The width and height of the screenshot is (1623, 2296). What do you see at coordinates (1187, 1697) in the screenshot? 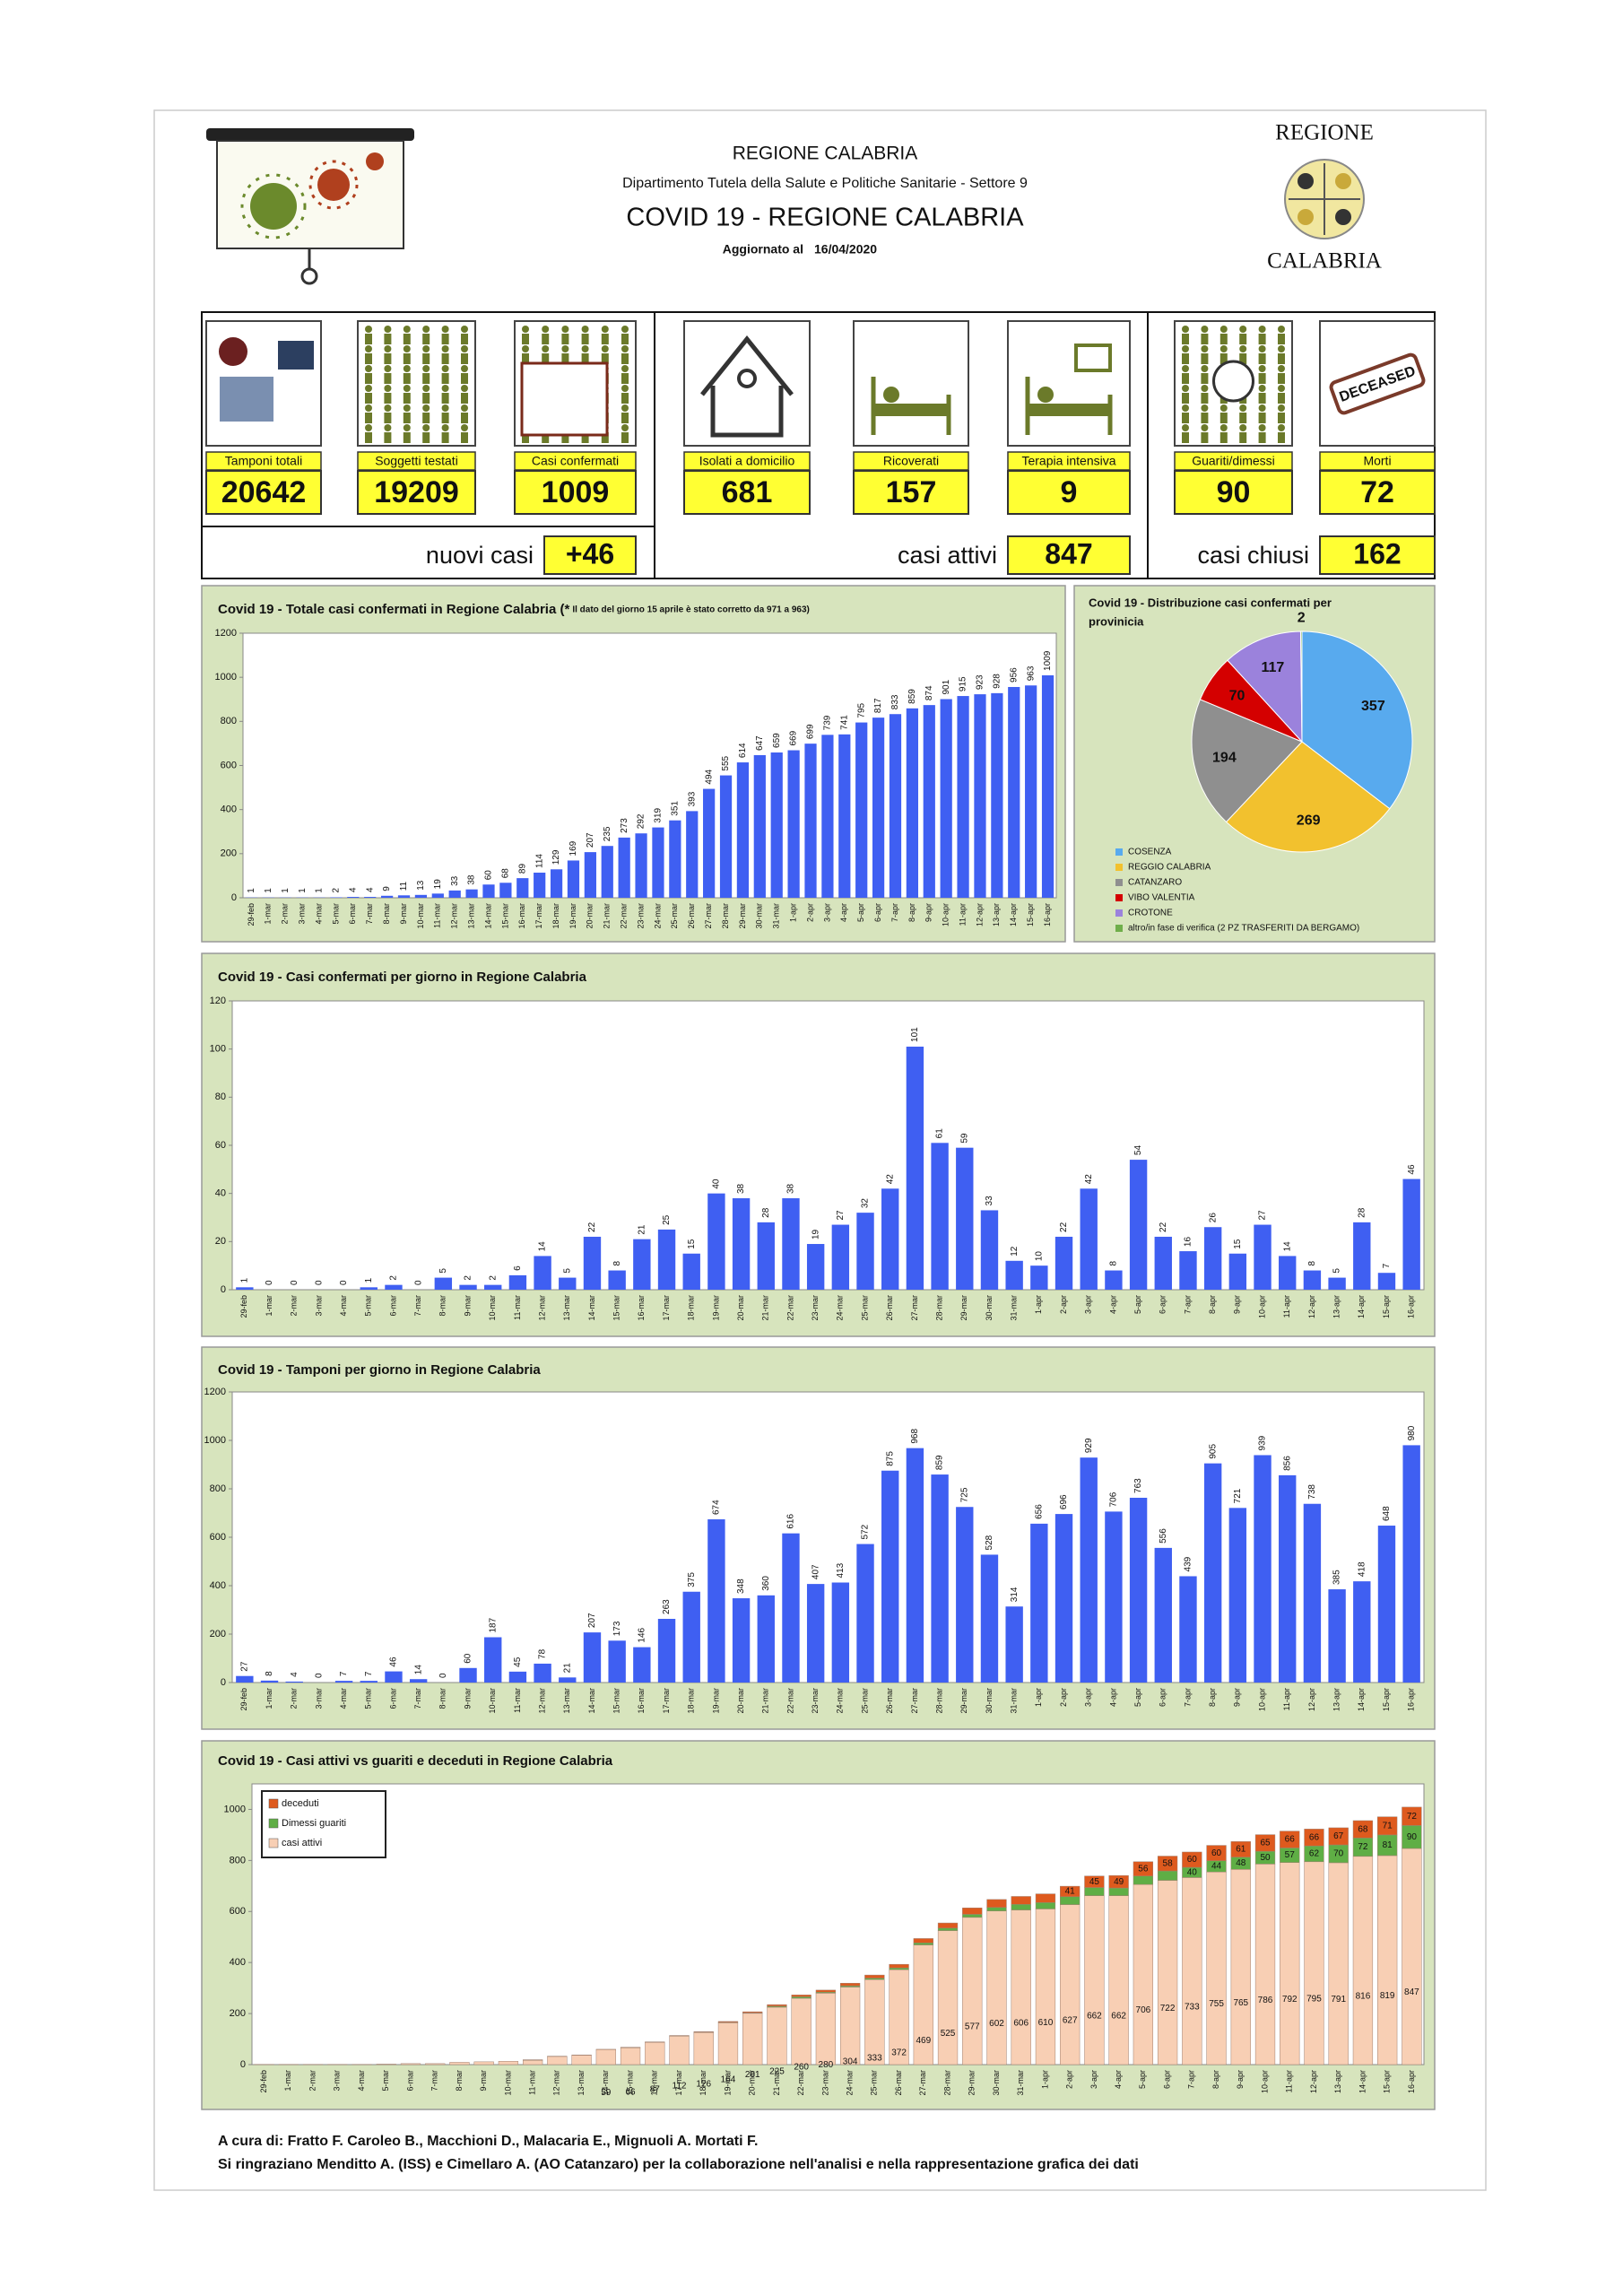
I see `x-tick-label: 7-apr` at bounding box center [1187, 1697].